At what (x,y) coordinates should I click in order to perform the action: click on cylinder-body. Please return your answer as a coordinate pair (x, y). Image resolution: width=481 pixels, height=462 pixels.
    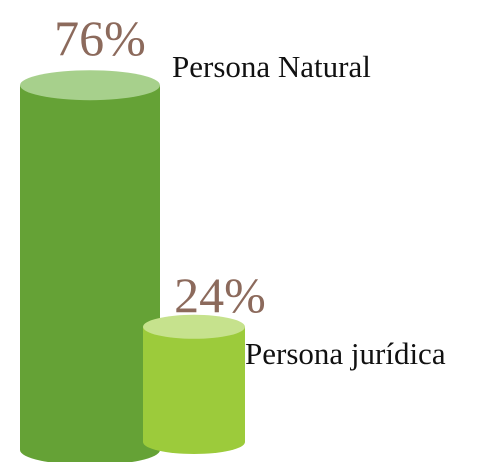
    Looking at the image, I should click on (194, 390).